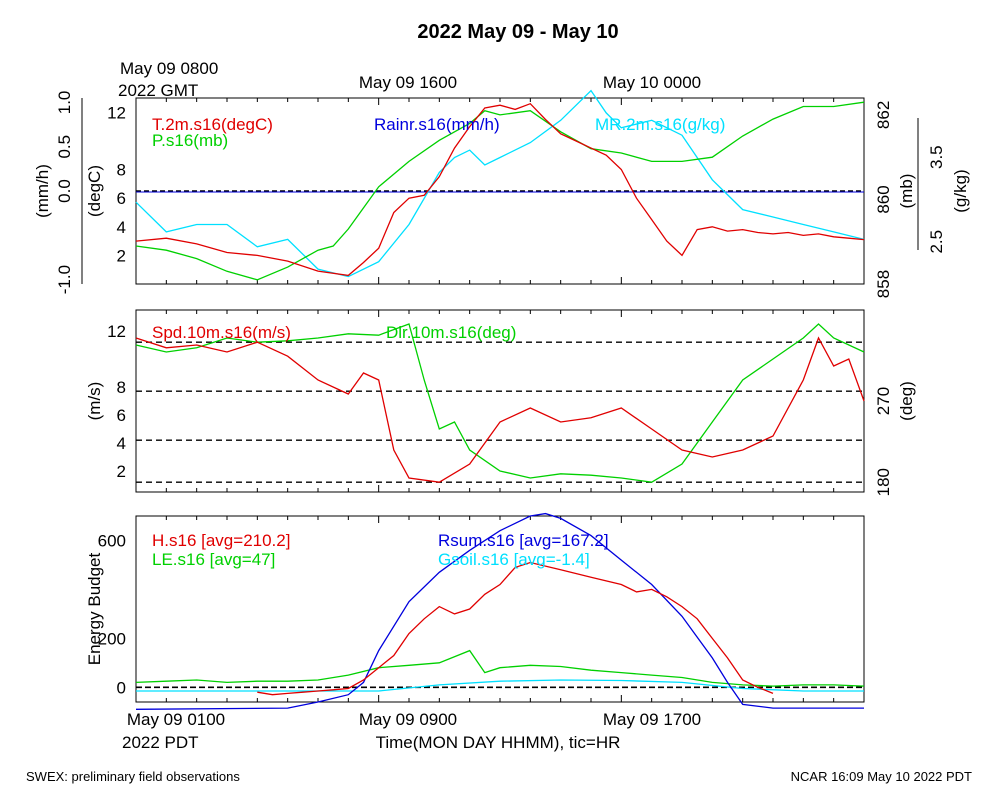 The image size is (1000, 800). I want to click on top-tick-label-1: May 09 1600, so click(408, 82).